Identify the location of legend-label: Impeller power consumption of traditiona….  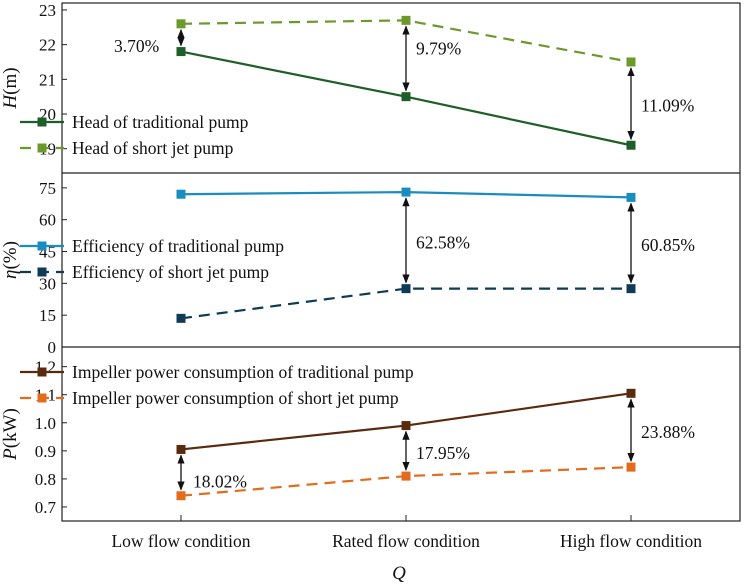
(243, 372).